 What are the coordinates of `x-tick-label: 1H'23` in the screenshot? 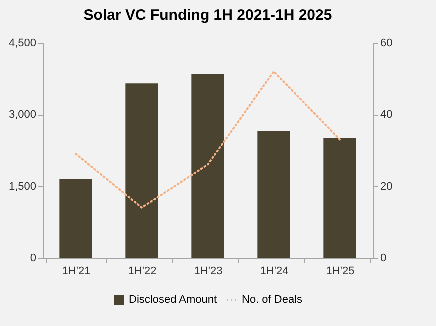 It's located at (208, 272).